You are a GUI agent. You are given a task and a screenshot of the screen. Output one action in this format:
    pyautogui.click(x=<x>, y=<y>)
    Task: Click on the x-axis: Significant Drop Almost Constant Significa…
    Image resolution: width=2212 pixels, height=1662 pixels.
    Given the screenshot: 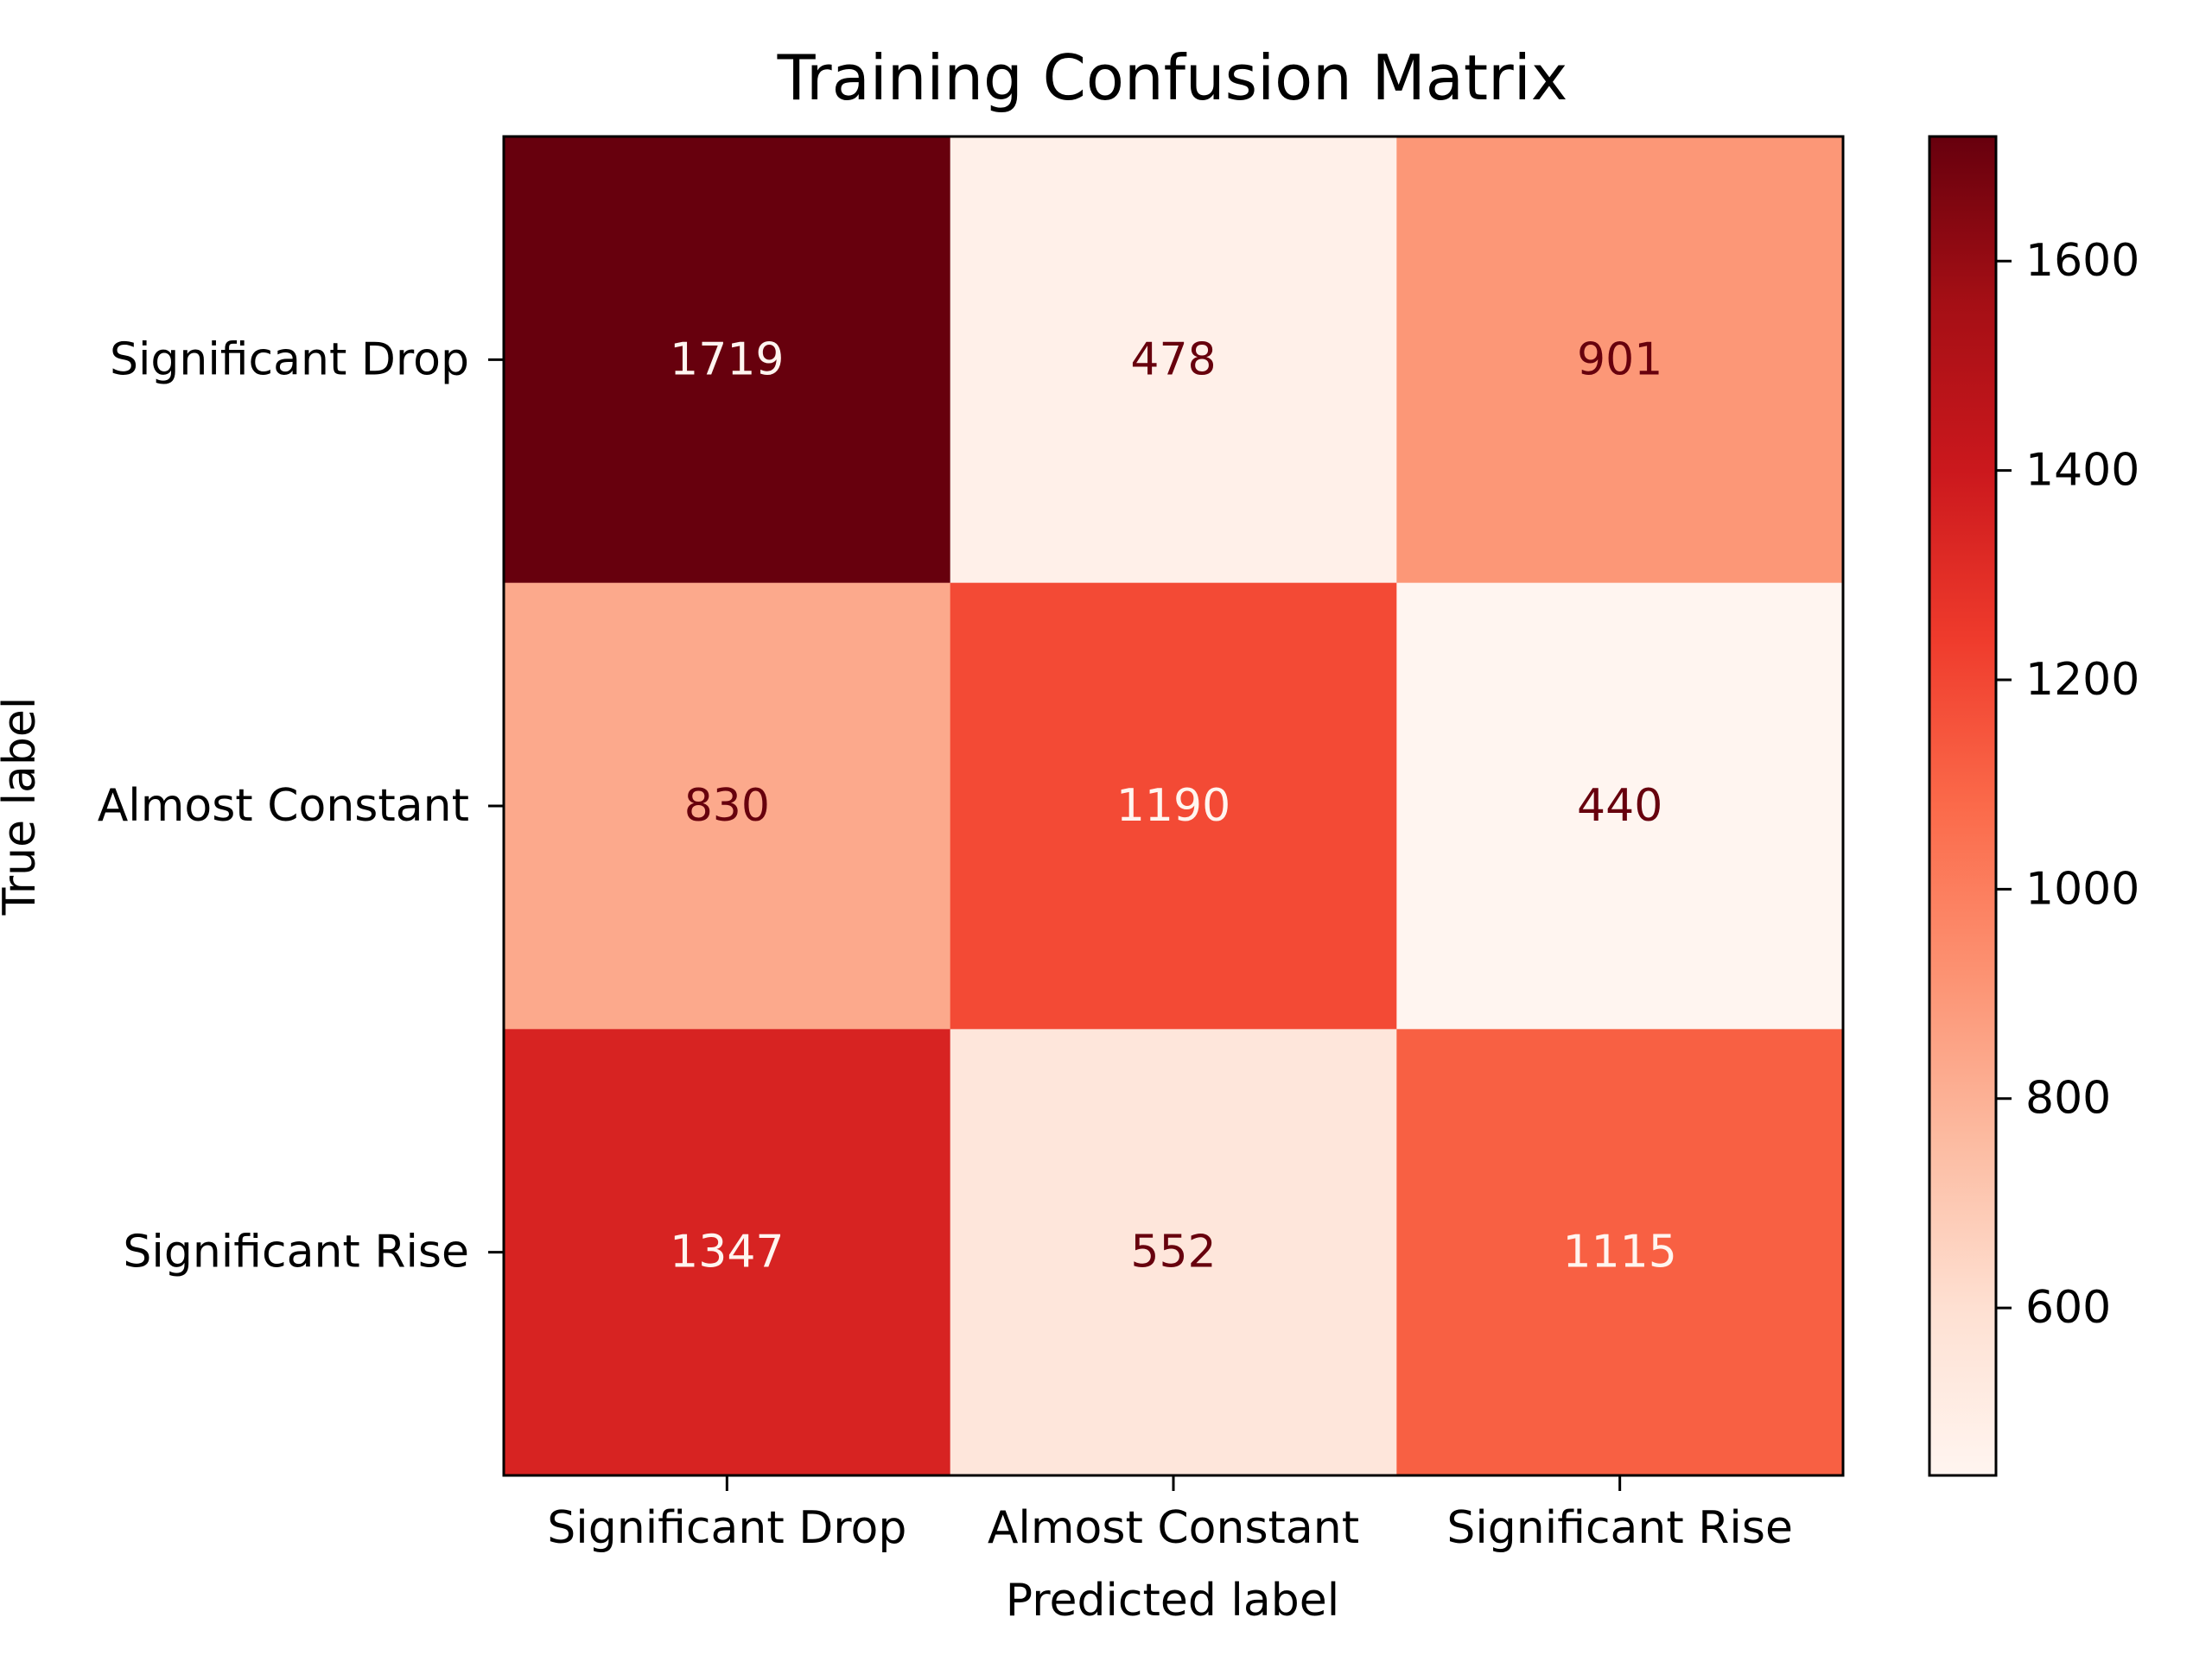 What is the action you would take?
    pyautogui.click(x=1170, y=1514)
    